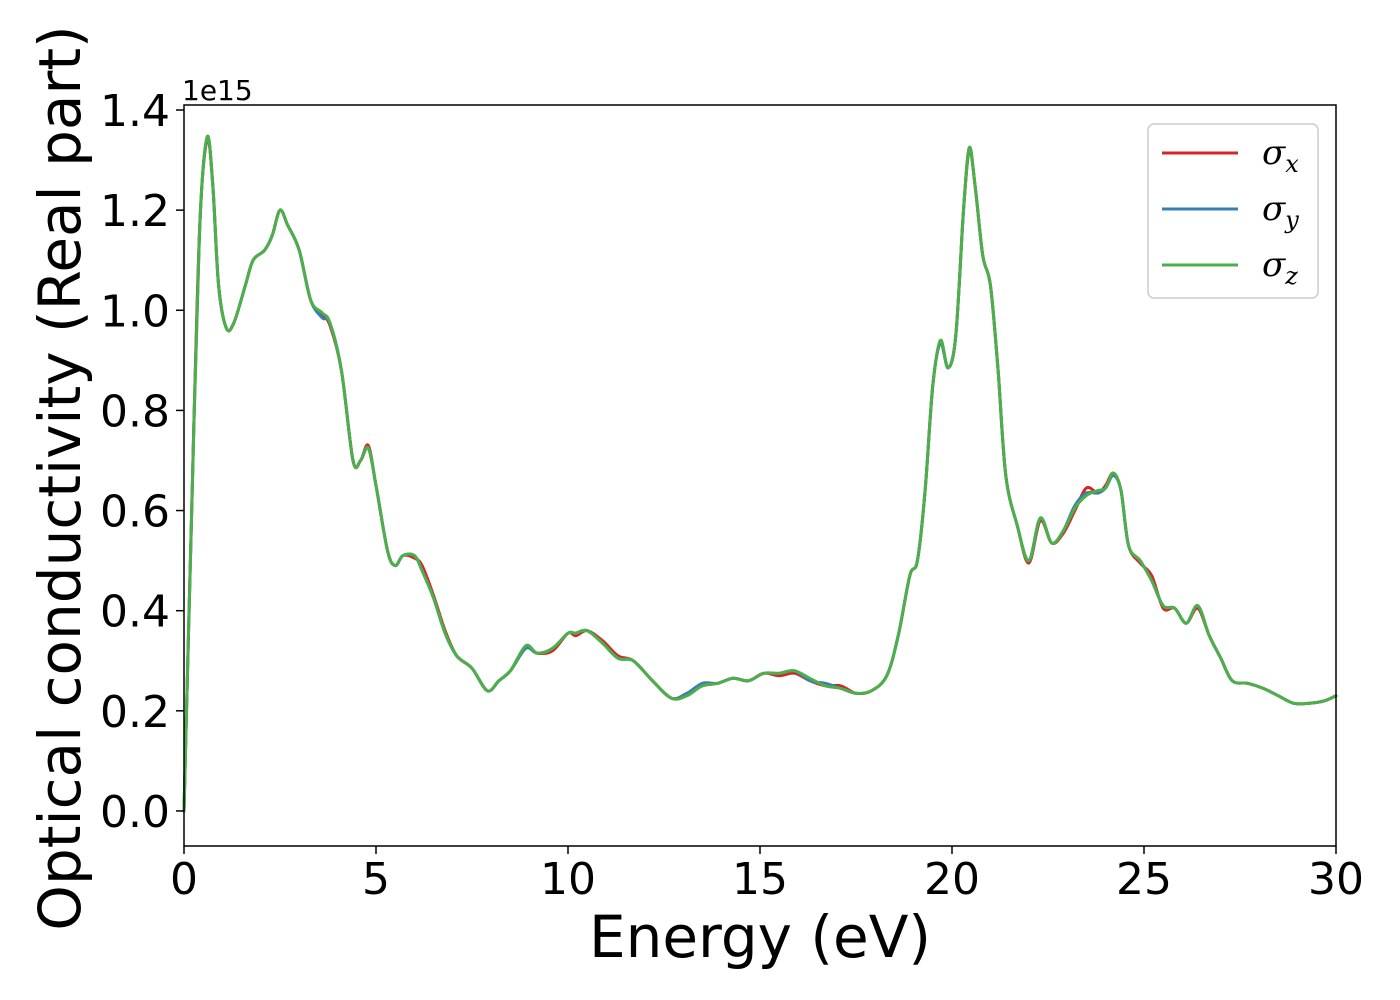 This screenshot has height=1000, width=1400. I want to click on x-tick-label: 25, so click(1144, 879).